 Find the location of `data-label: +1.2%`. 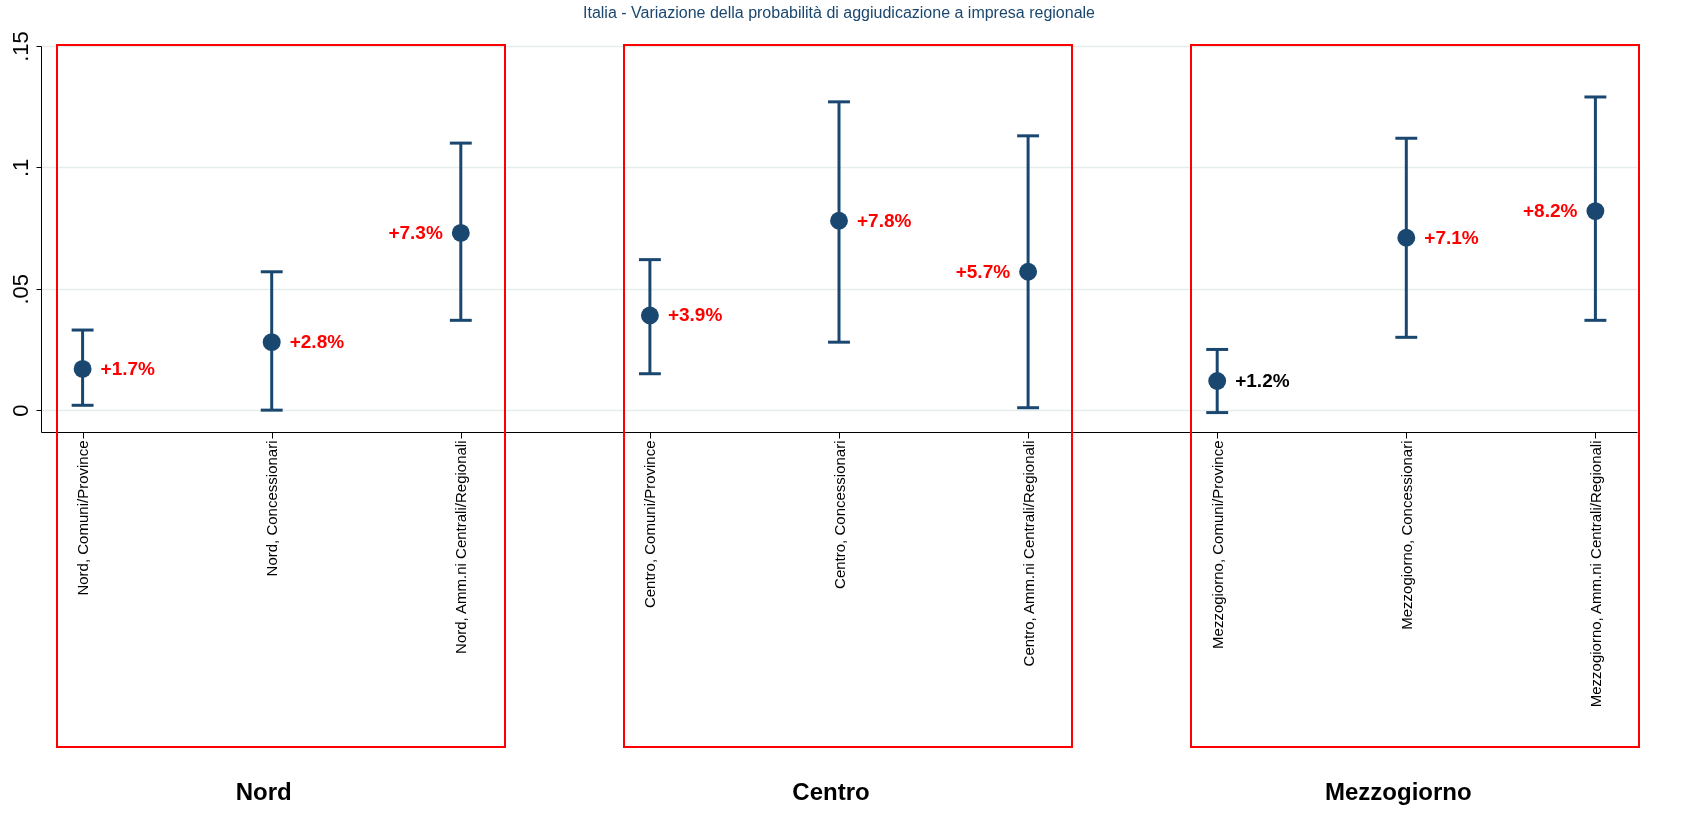

data-label: +1.2% is located at coordinates (1262, 381).